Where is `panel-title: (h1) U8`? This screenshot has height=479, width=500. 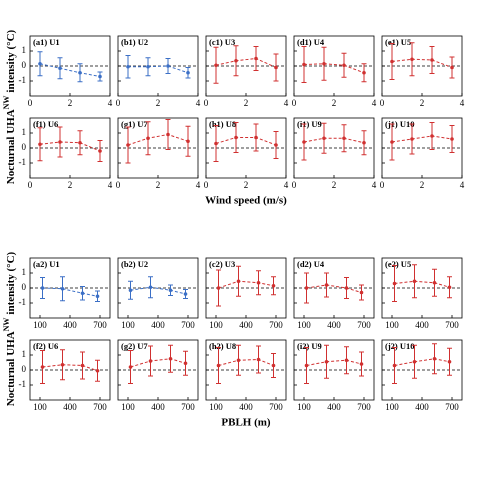
panel-title: (h1) U8 is located at coordinates (222, 124).